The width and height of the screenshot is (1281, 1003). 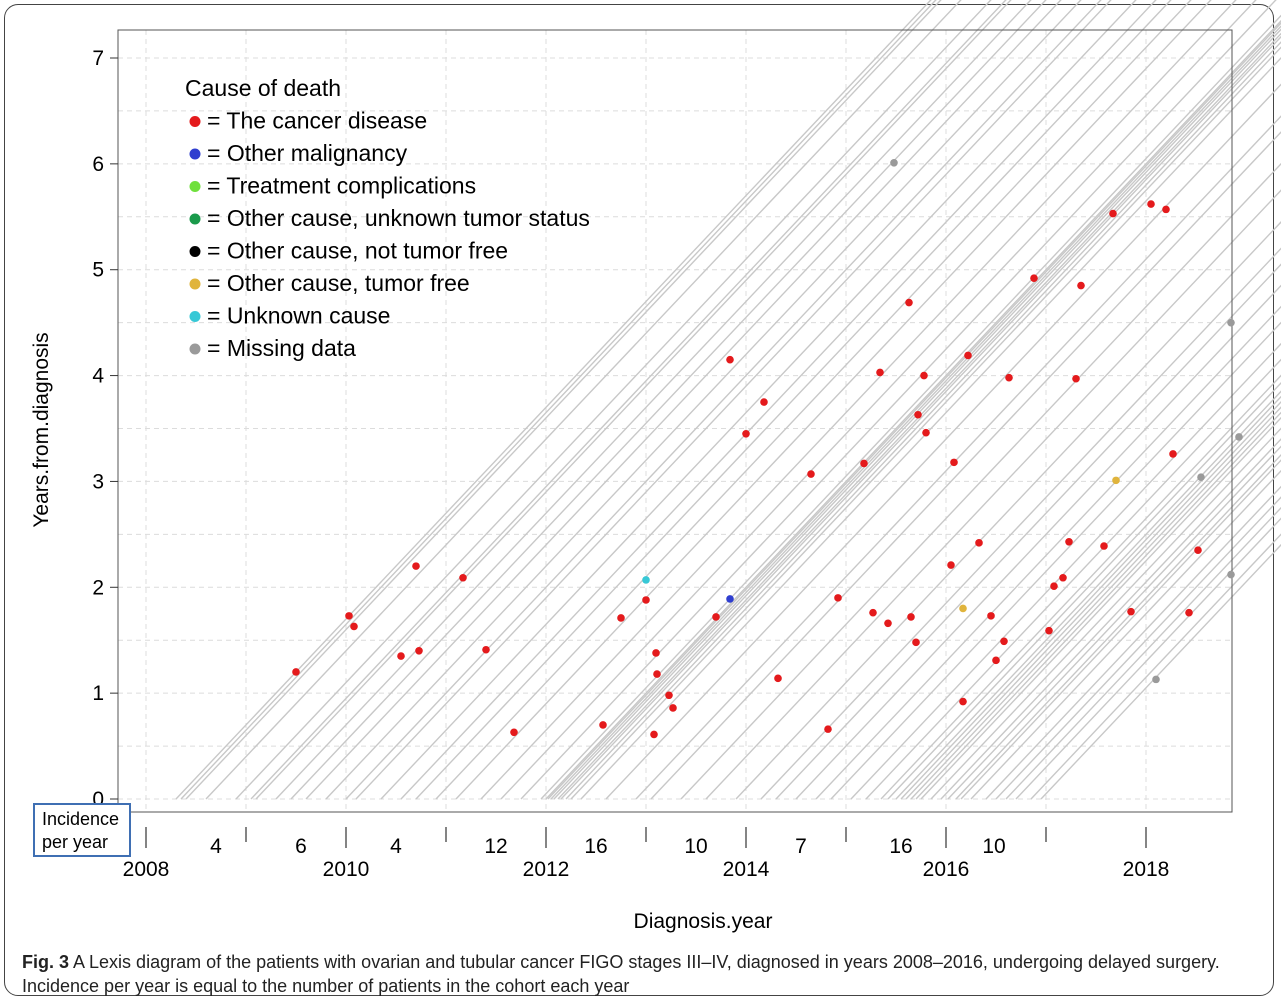 What do you see at coordinates (281, 348) in the screenshot?
I see `legend-entry-label: = Missing data` at bounding box center [281, 348].